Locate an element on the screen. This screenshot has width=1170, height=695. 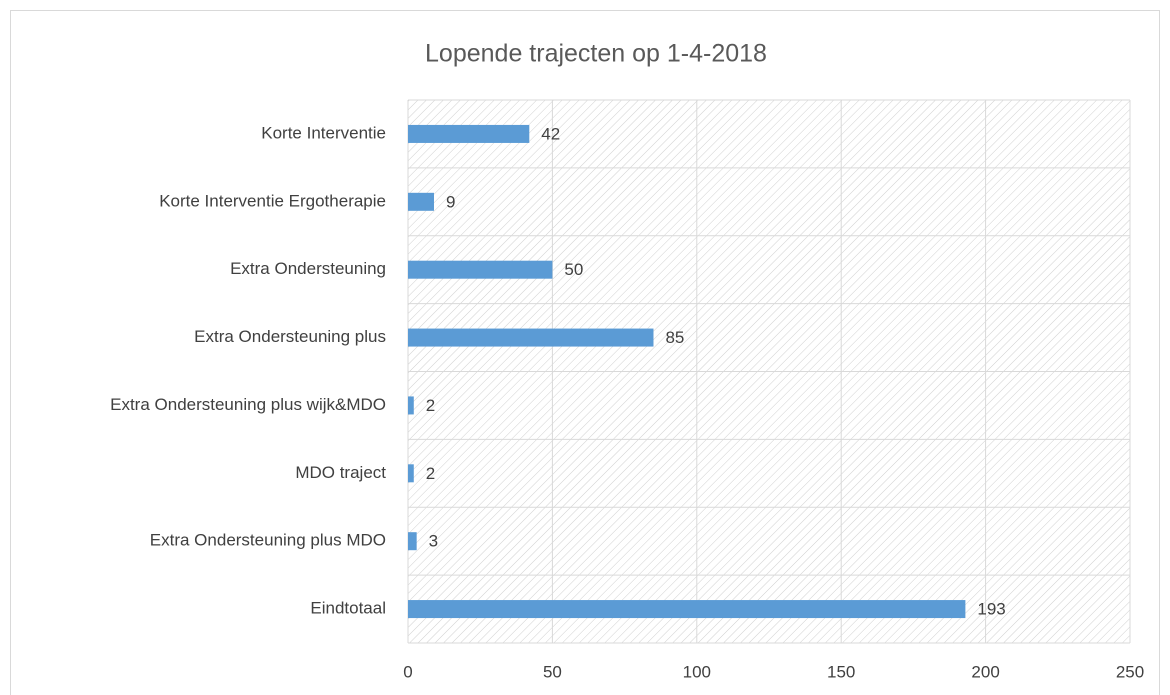
y-tick-label: Extra Ondersteuning plus is located at coordinates (290, 336).